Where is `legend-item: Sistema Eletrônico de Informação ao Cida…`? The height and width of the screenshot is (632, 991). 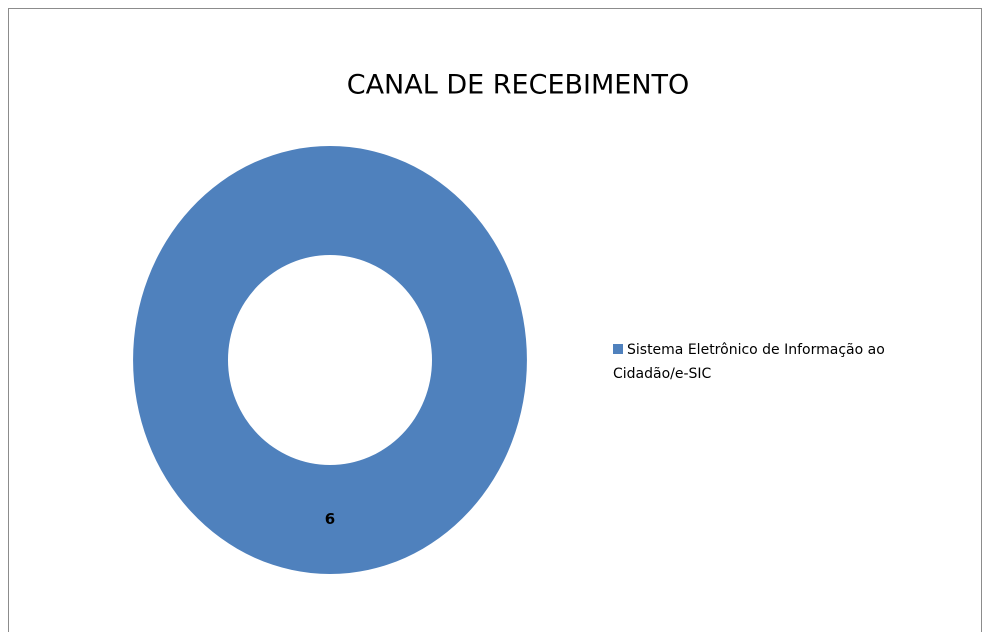
legend-item: Sistema Eletrônico de Informação ao Cida… is located at coordinates (783, 362).